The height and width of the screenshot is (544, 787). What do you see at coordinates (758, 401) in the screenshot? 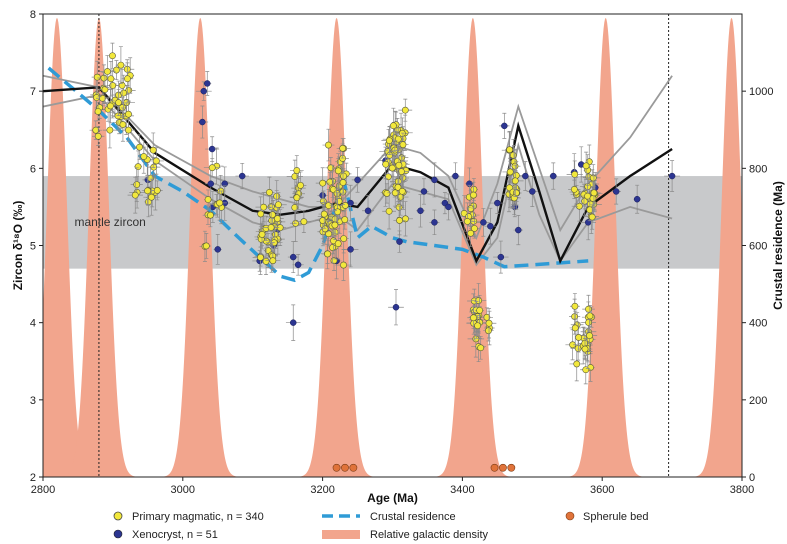
I see `y2-tick-label: 200` at bounding box center [758, 401].